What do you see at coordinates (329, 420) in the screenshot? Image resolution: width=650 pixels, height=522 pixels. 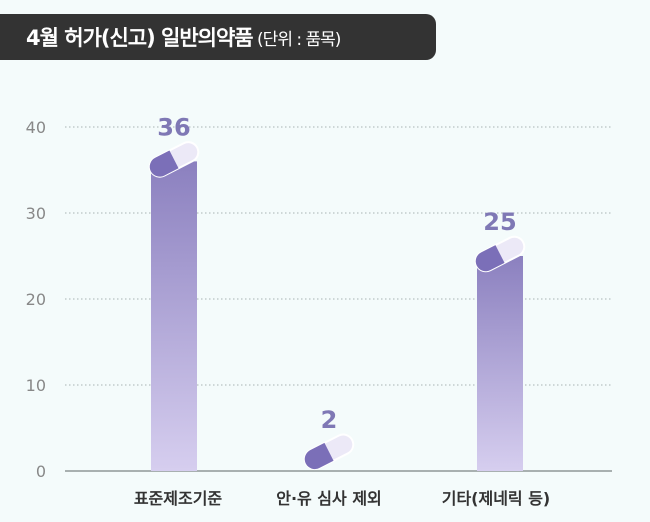 I see `bar-value-label: 2` at bounding box center [329, 420].